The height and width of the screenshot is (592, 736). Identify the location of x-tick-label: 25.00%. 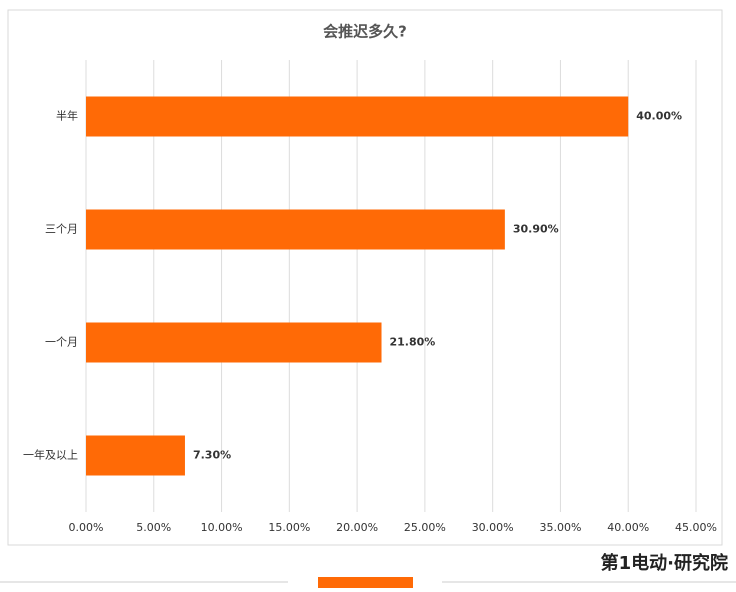
(425, 527).